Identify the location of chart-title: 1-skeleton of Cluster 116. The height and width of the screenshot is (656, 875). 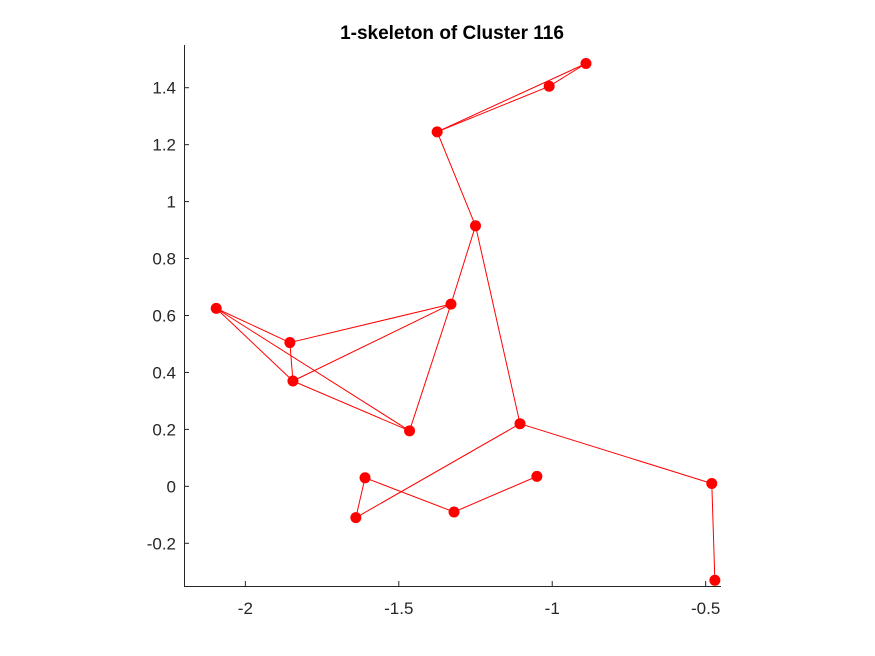
(452, 33).